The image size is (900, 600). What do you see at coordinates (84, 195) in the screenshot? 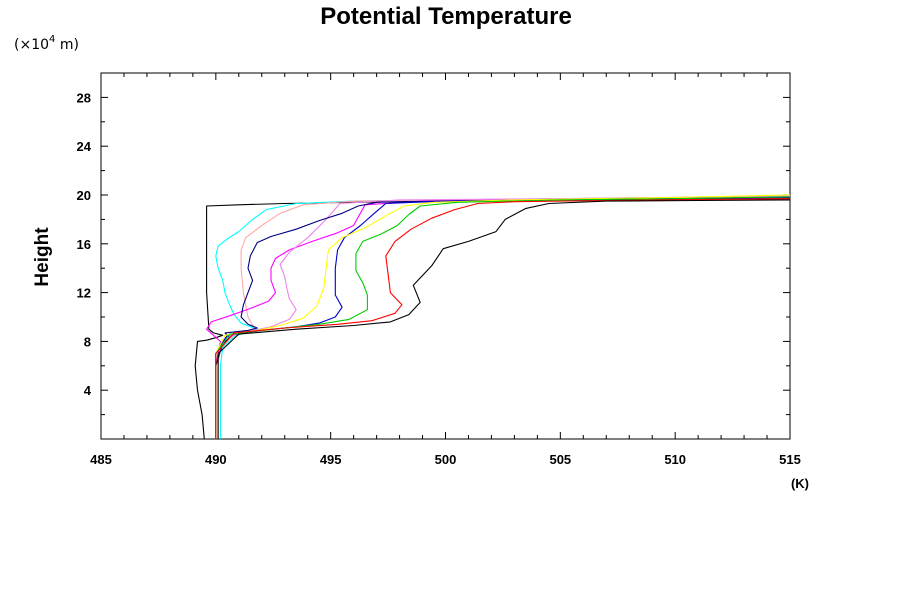
I see `y-tick-label: 20` at bounding box center [84, 195].